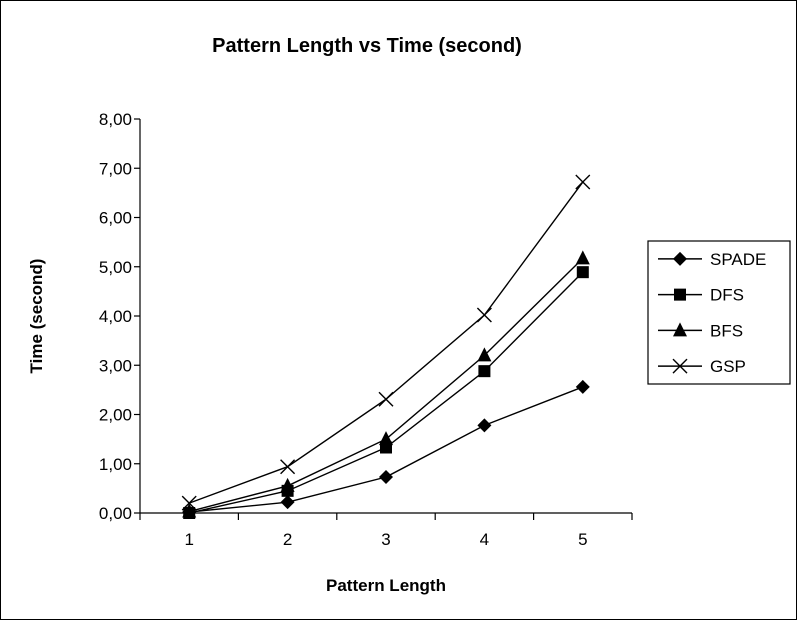  Describe the element at coordinates (484, 539) in the screenshot. I see `x-tick-label: 4` at that location.